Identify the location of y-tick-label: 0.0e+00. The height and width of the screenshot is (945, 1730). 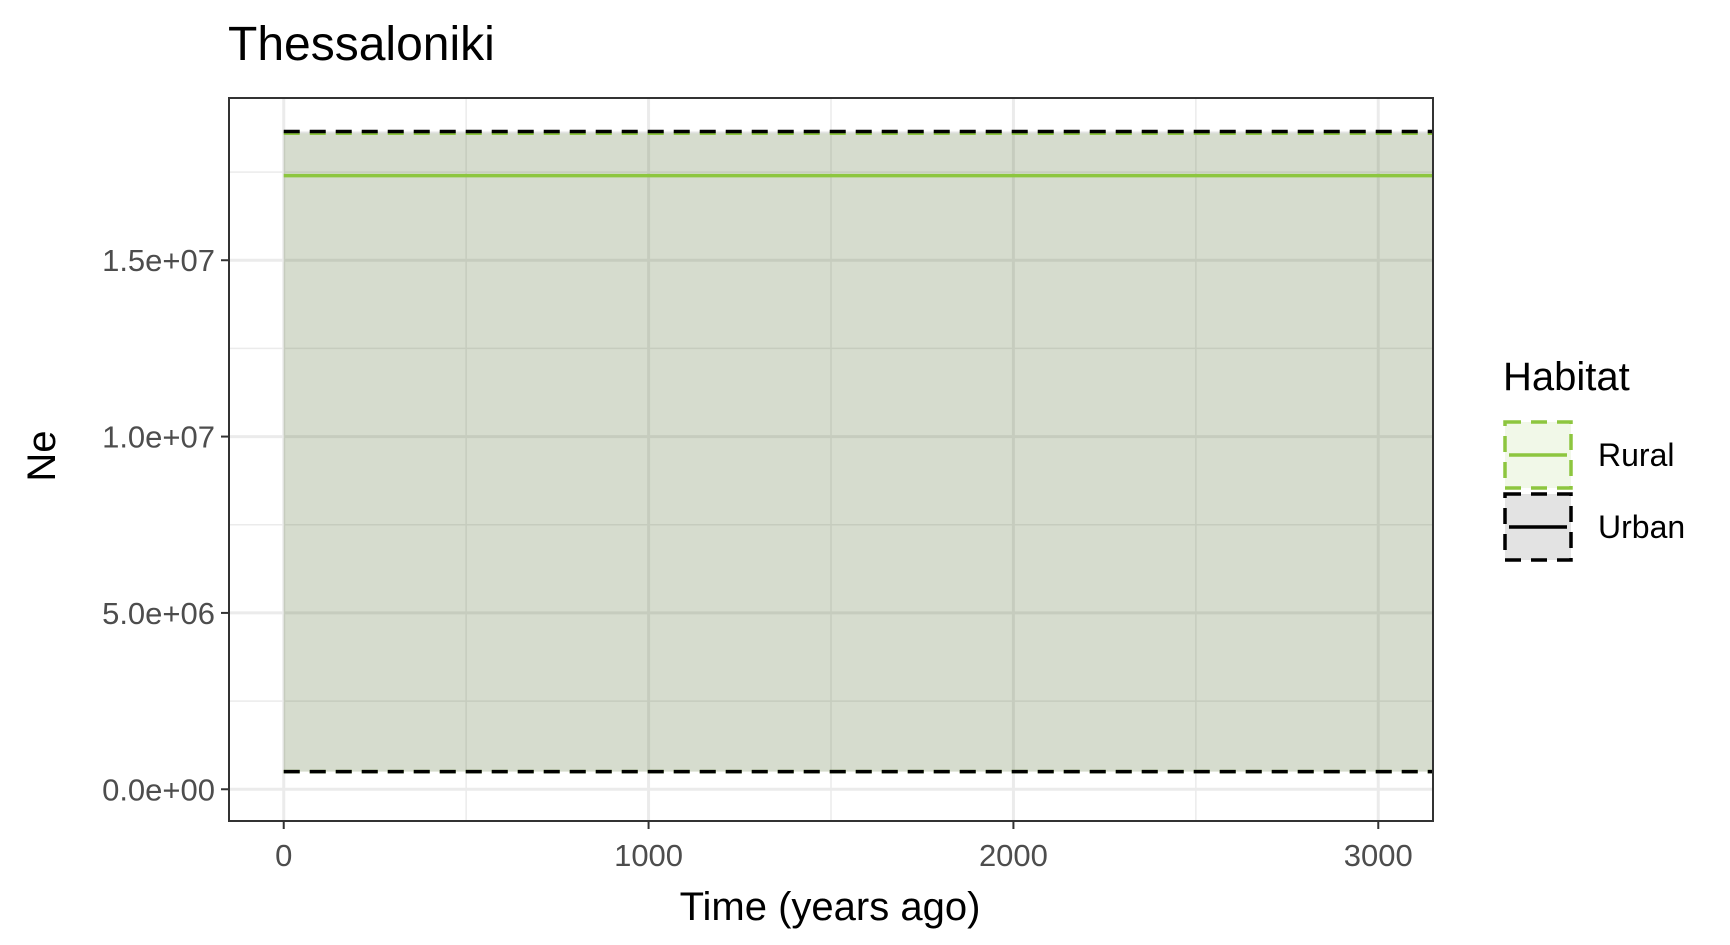
(158, 789).